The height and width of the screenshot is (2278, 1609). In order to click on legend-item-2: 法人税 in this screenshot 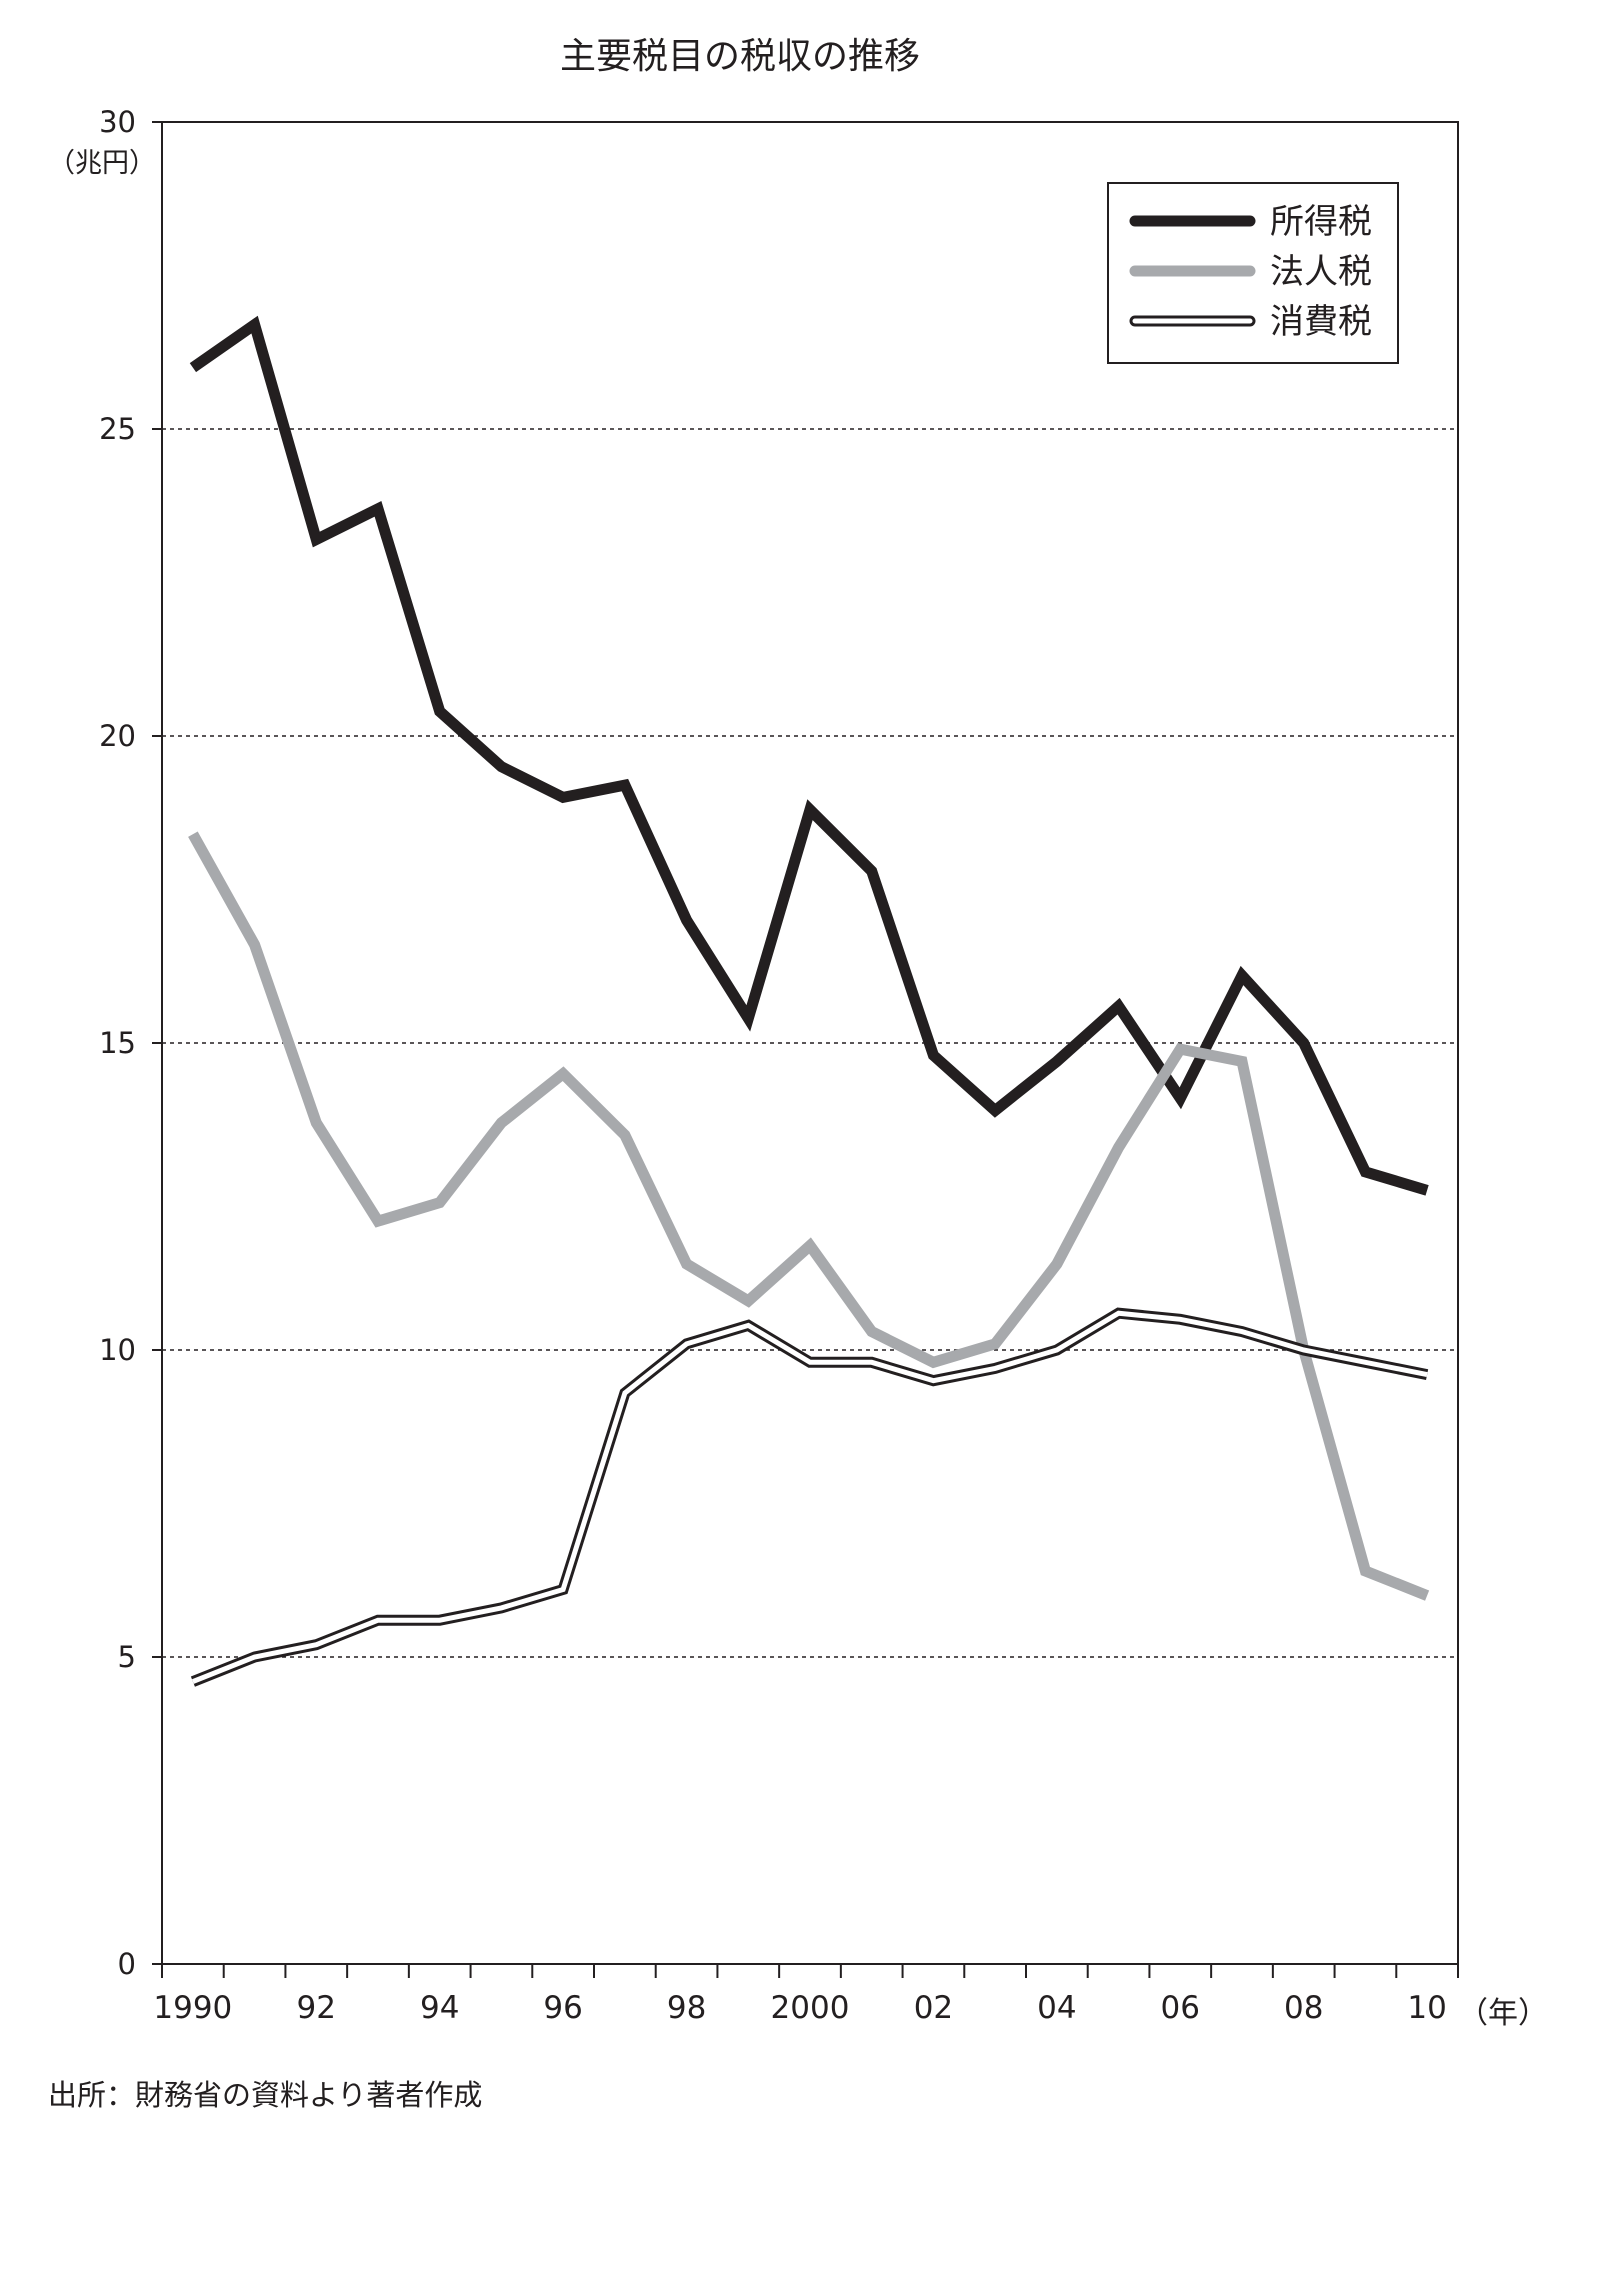, I will do `click(1250, 272)`.